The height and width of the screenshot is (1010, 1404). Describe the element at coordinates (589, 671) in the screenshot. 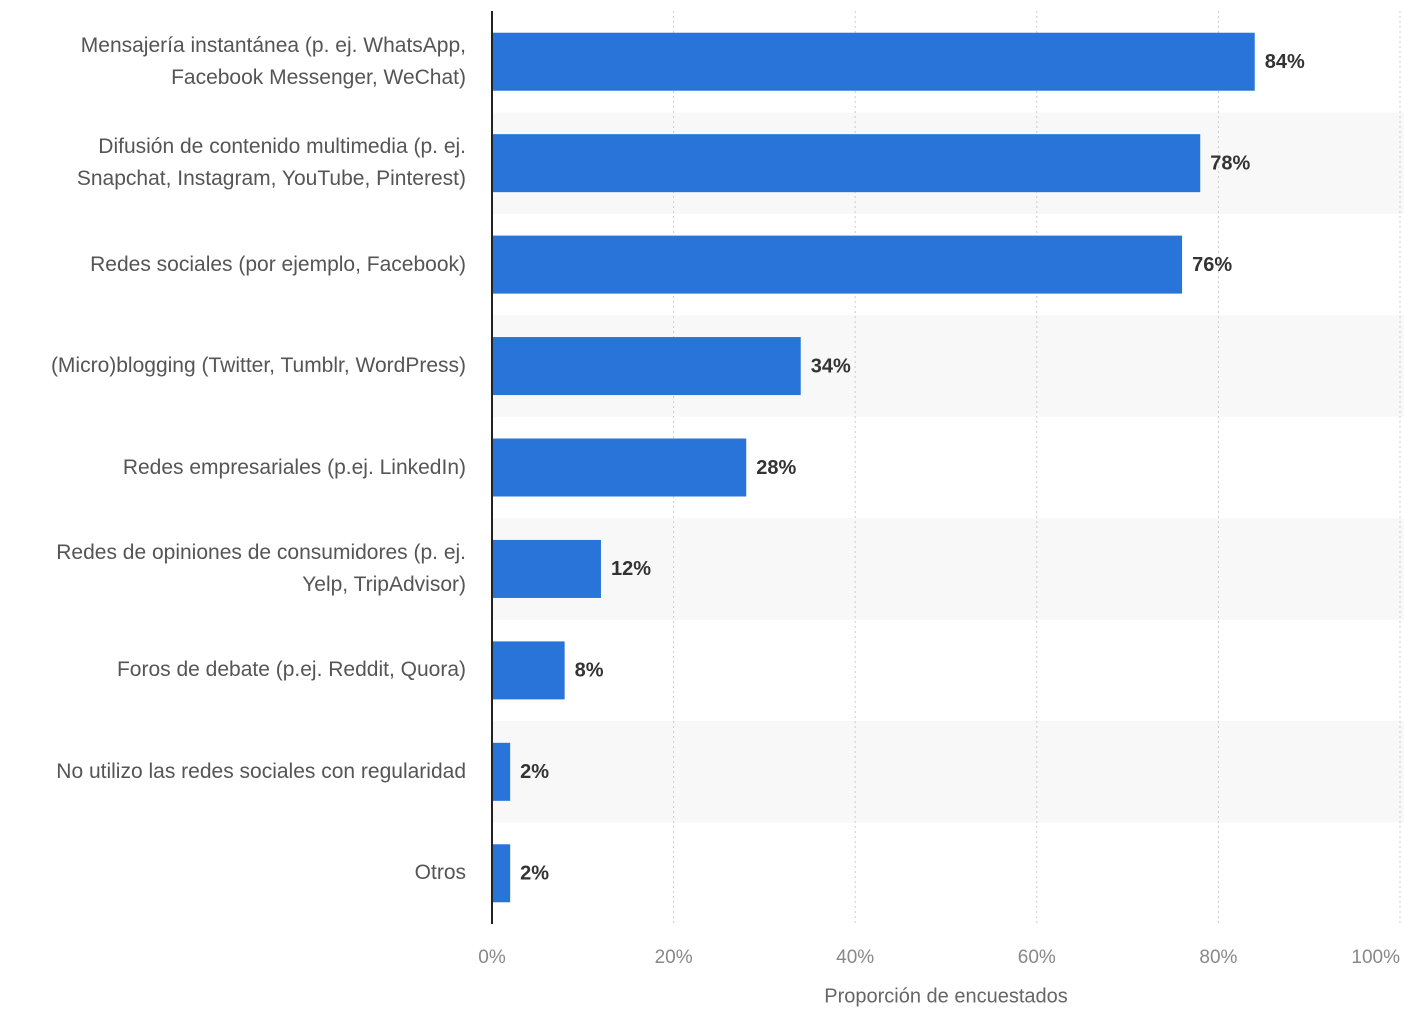

I see `value-label: 8%` at that location.